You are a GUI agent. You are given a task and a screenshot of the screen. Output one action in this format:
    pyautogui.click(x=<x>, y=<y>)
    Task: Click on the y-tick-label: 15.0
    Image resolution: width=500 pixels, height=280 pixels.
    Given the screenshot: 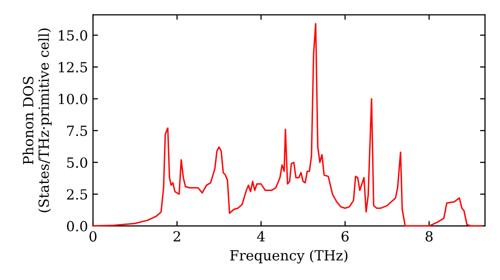 What is the action you would take?
    pyautogui.click(x=73, y=35)
    